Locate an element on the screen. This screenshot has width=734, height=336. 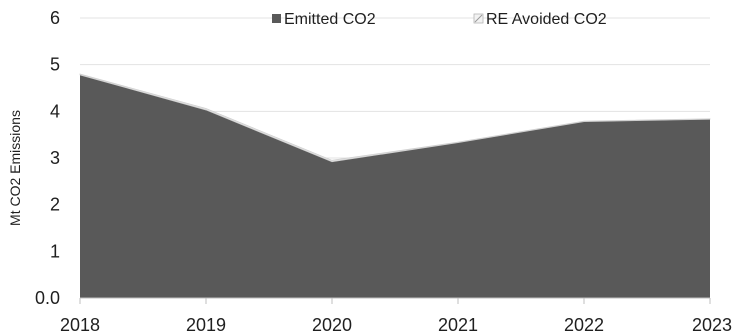
x-tick-label: 2022 is located at coordinates (584, 325).